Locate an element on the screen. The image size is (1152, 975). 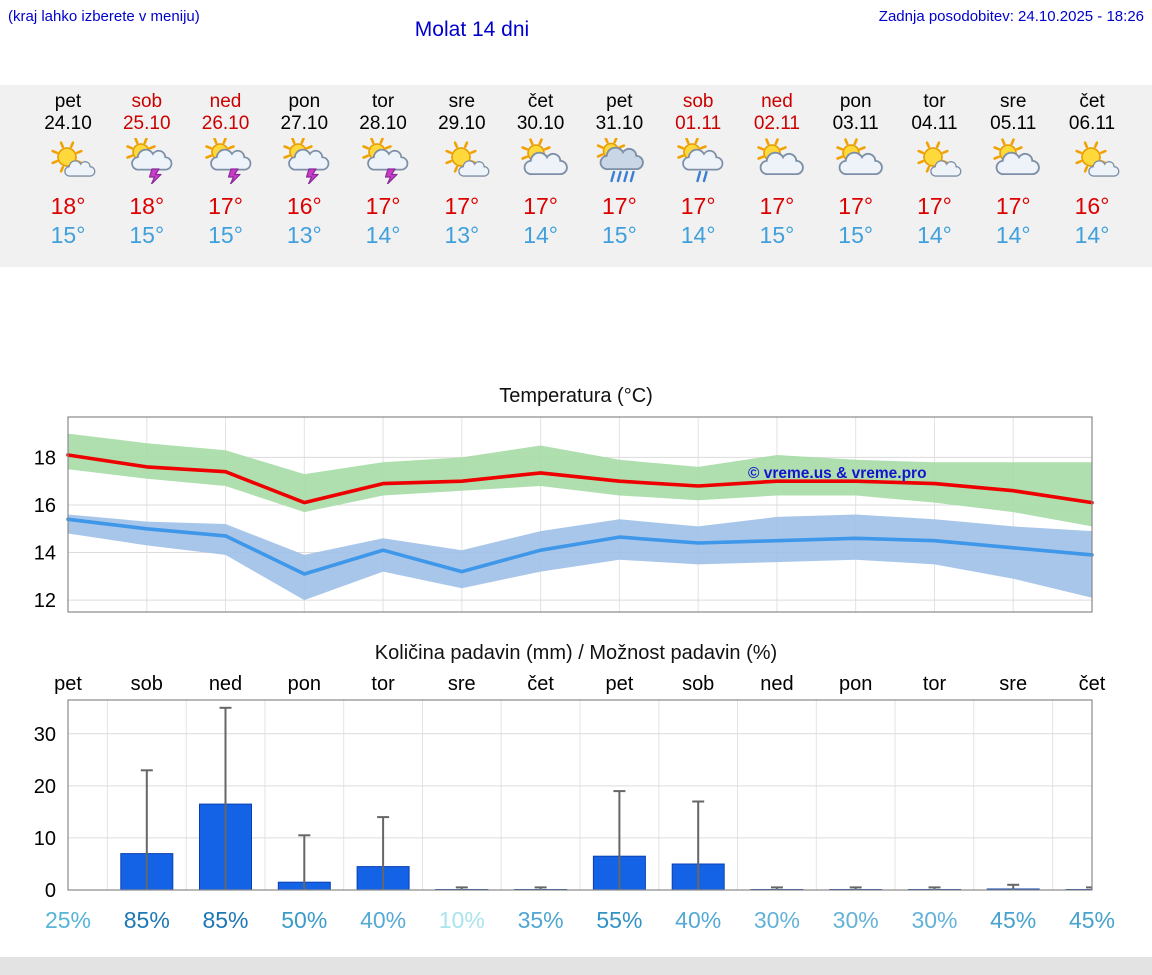
precip-day-label: pet is located at coordinates (68, 684).